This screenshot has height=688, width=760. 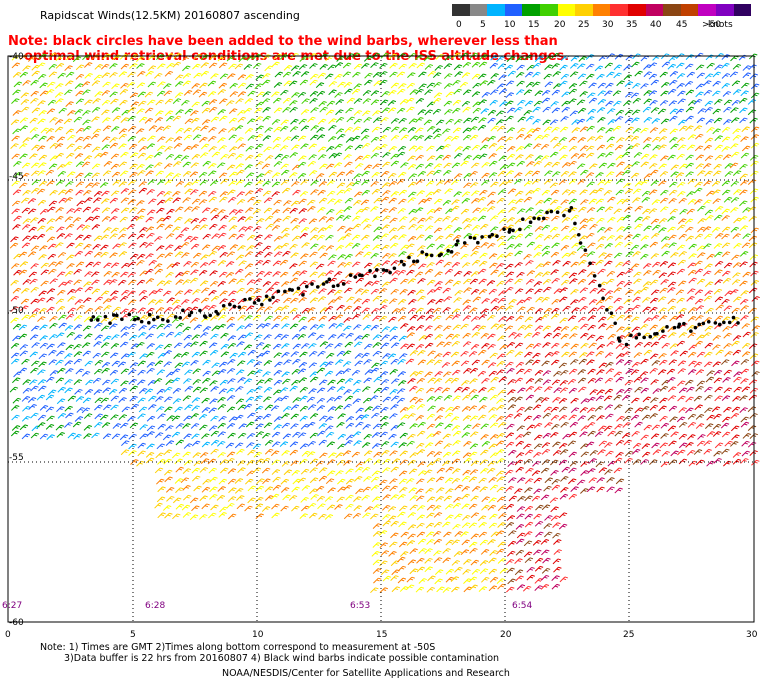 What do you see at coordinates (8, 635) in the screenshot?
I see `lon-label-0: 0` at bounding box center [8, 635].